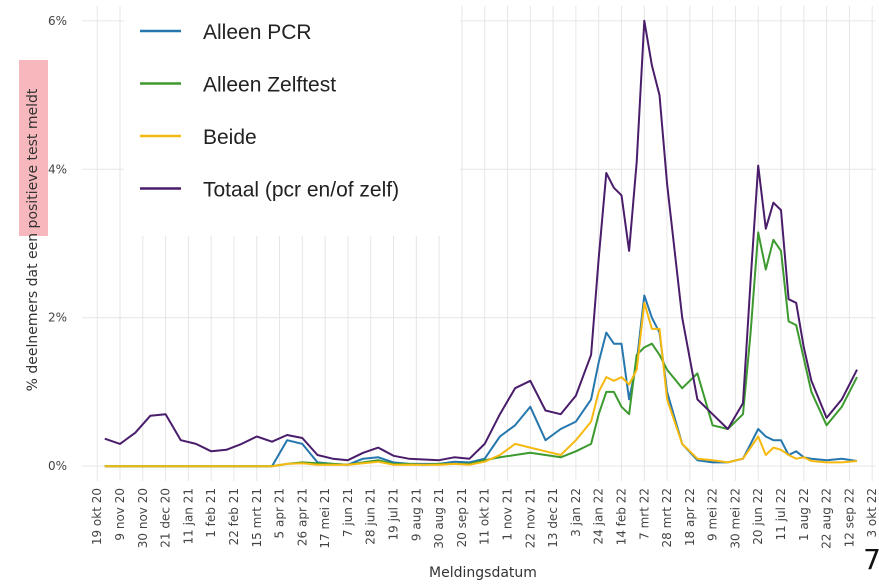 Image resolution: width=879 pixels, height=584 pixels. I want to click on x-tick-label: 18 apr 22, so click(690, 517).